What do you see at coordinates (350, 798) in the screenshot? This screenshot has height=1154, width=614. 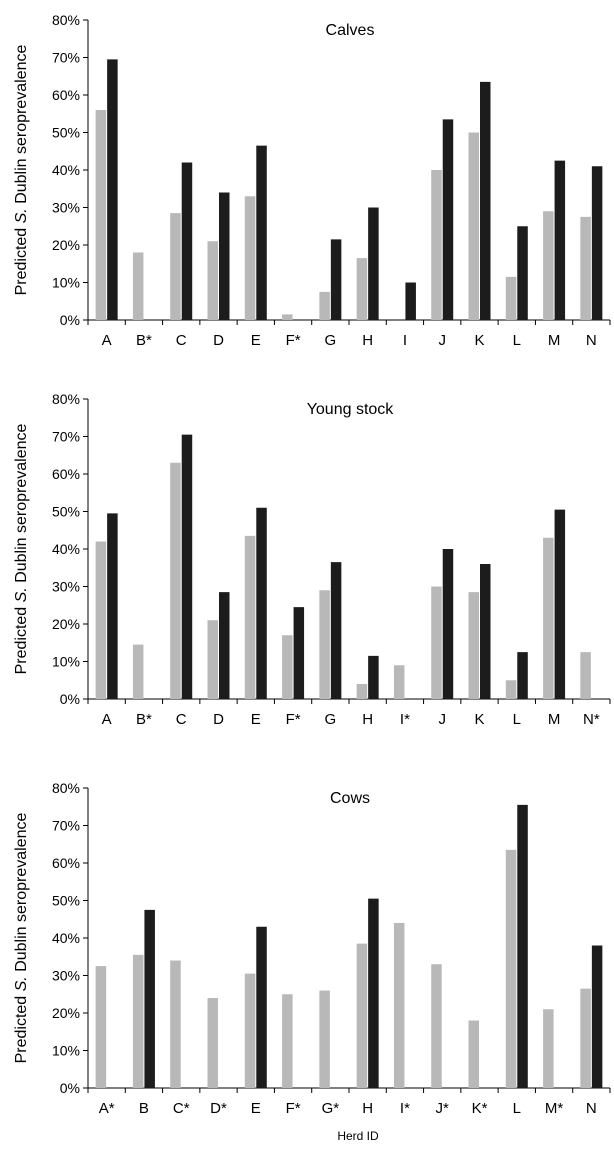 I see `panel-title: Cows` at bounding box center [350, 798].